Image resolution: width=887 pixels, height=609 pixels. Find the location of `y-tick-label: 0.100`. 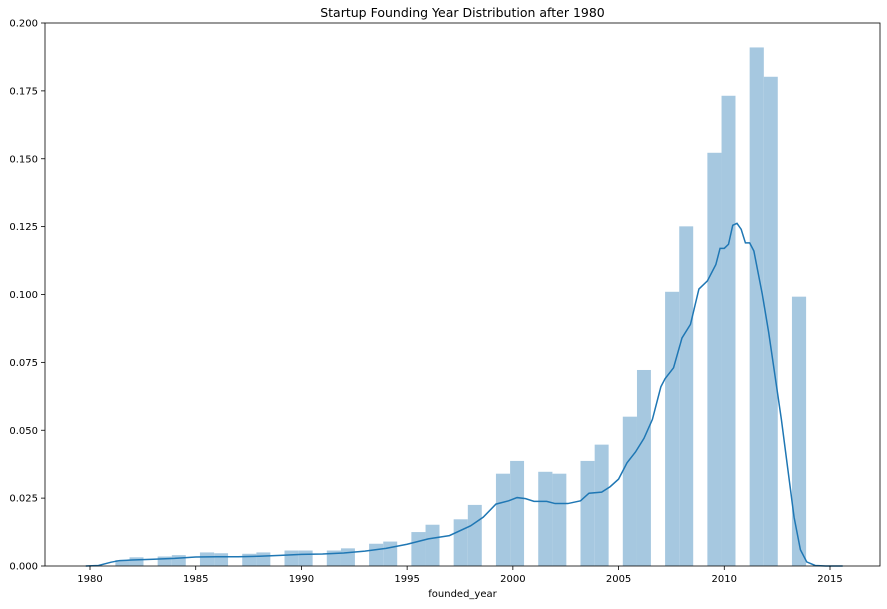

y-tick-label: 0.100 is located at coordinates (23, 295).